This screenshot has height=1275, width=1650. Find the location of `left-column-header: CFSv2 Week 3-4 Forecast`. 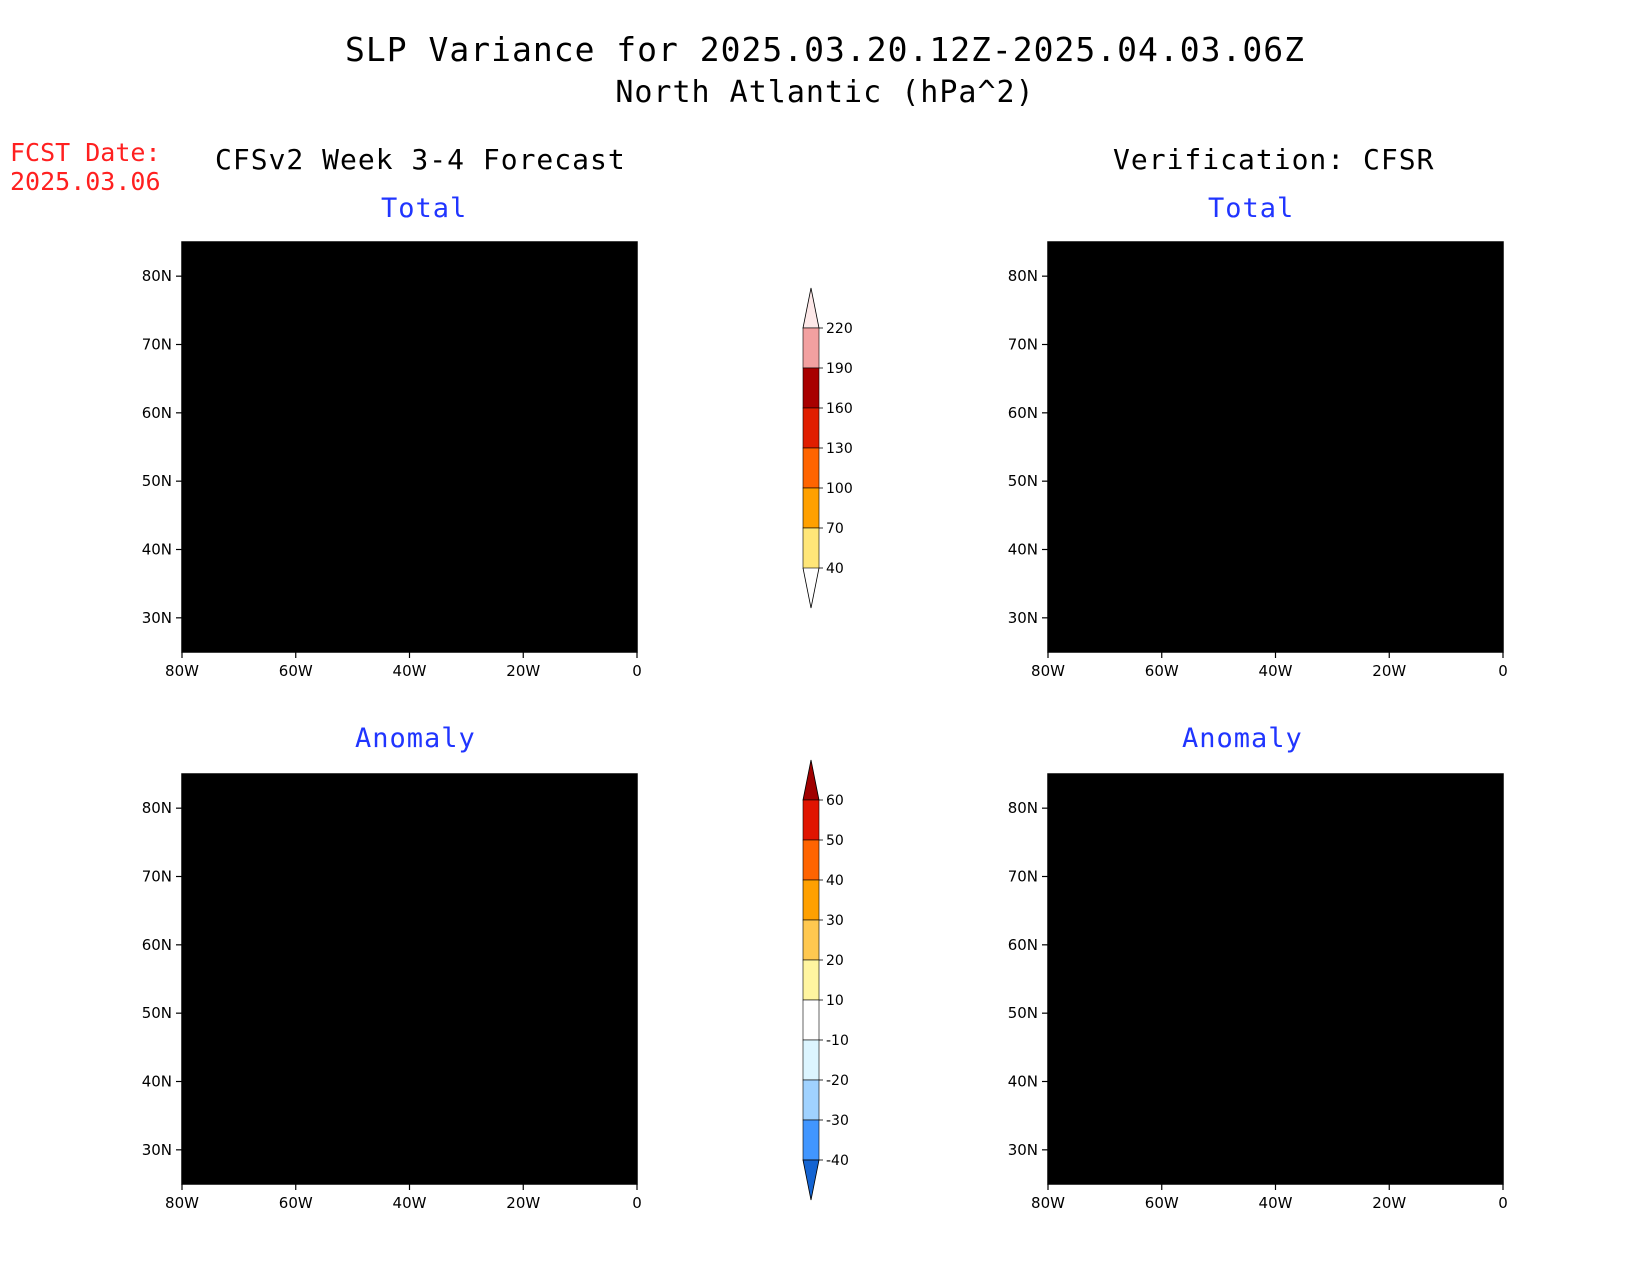

left-column-header: CFSv2 Week 3-4 Forecast is located at coordinates (420, 159).